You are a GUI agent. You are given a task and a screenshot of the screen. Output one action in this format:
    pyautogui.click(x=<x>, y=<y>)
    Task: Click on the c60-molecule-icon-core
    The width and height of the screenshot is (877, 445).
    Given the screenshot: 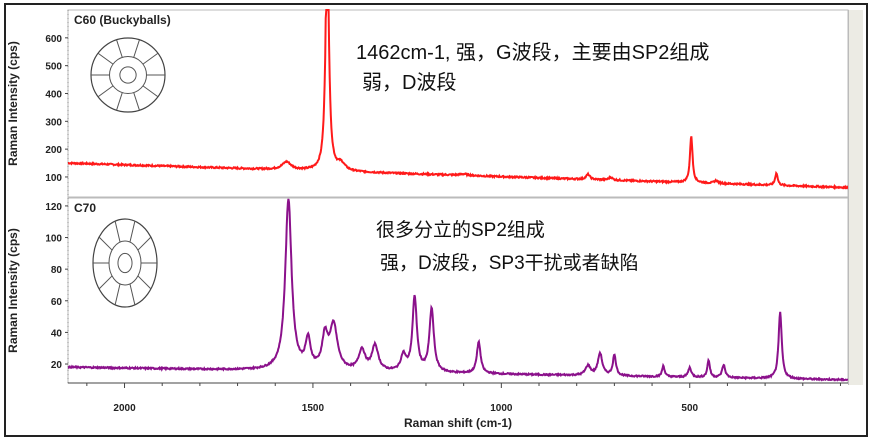 What is the action you would take?
    pyautogui.click(x=128, y=75)
    